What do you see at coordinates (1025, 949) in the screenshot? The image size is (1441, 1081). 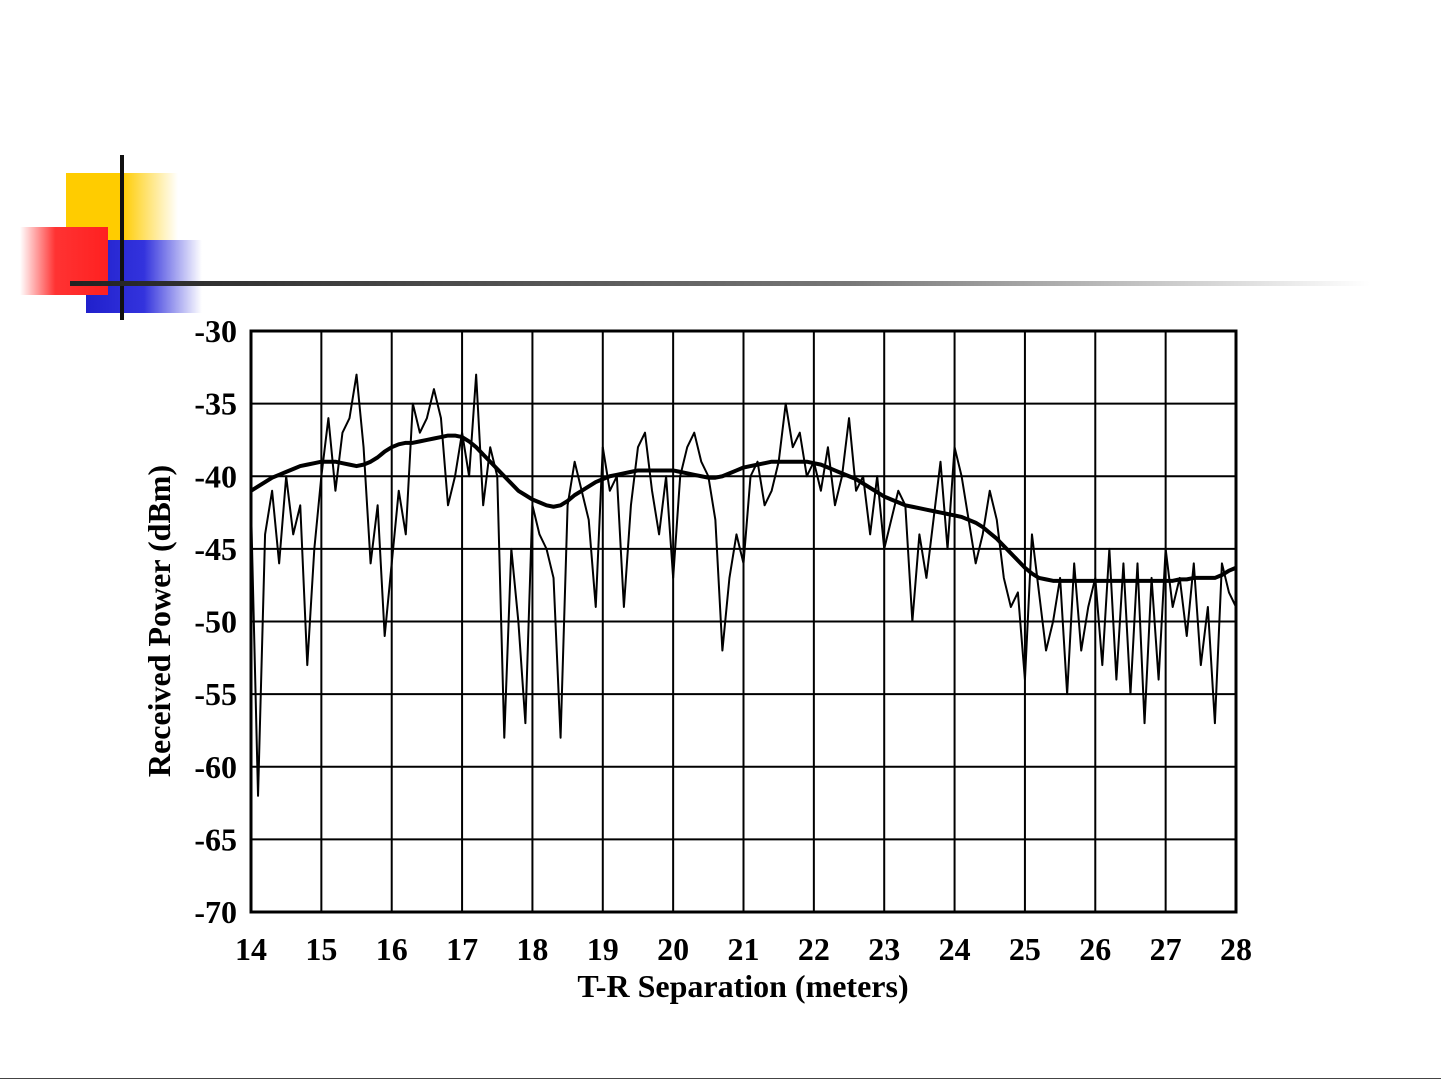 I see `x-tick-label: 25` at bounding box center [1025, 949].